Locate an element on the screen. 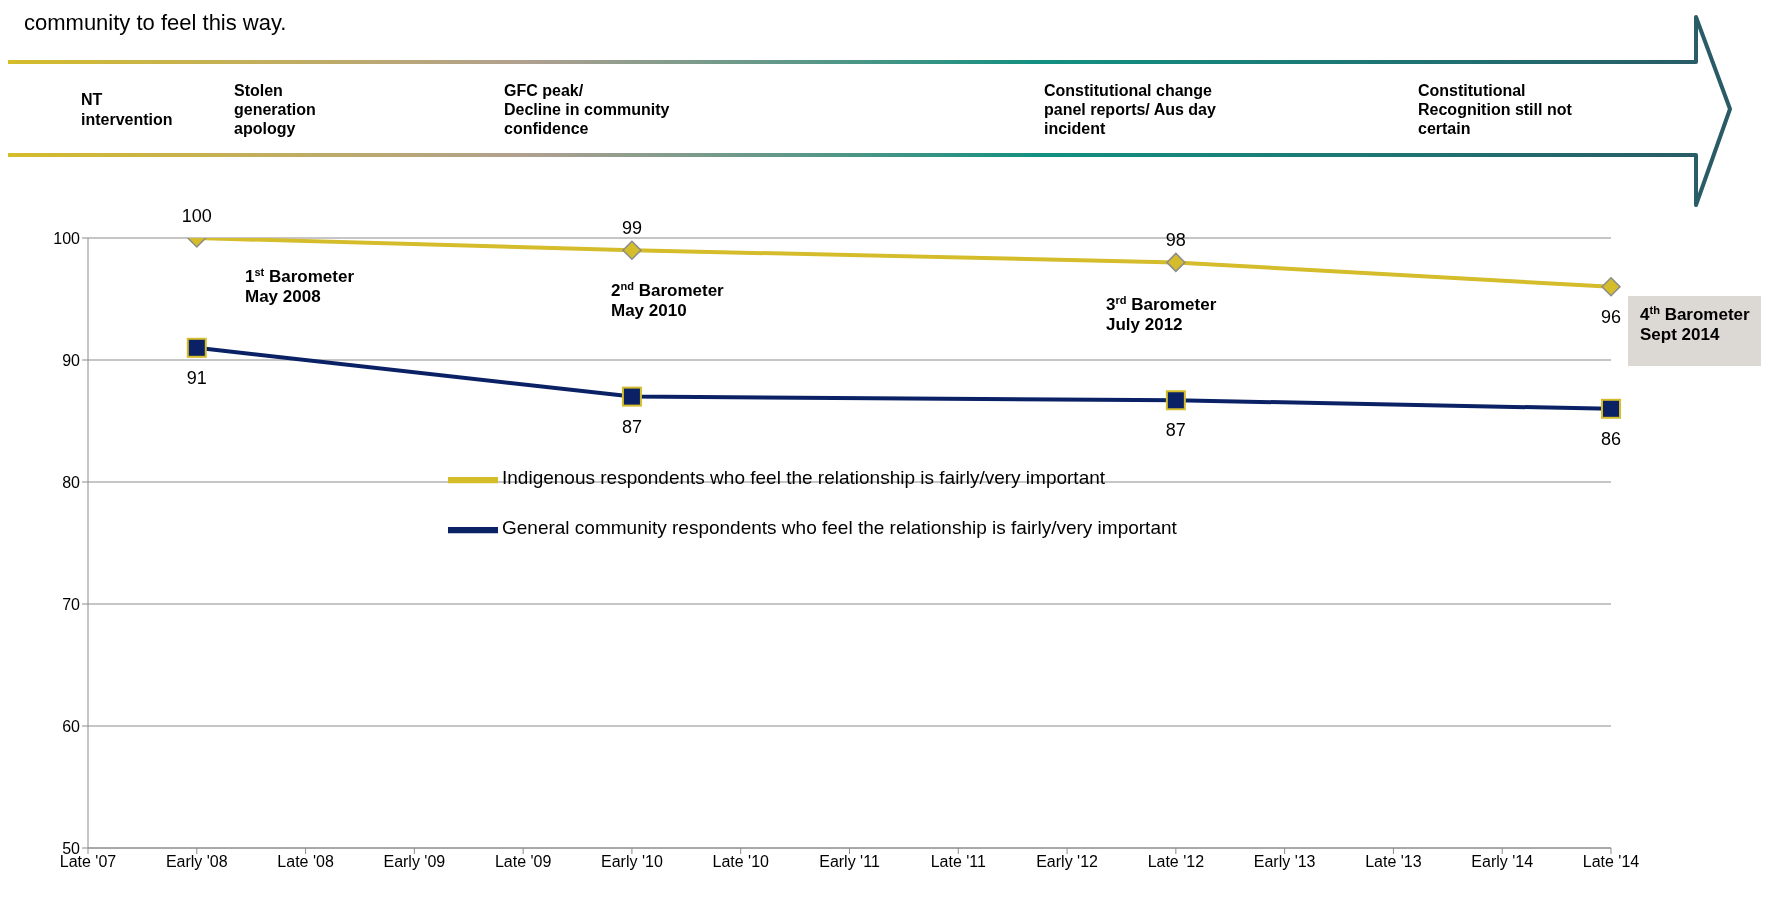  y-tick-label: 60 is located at coordinates (71, 726).